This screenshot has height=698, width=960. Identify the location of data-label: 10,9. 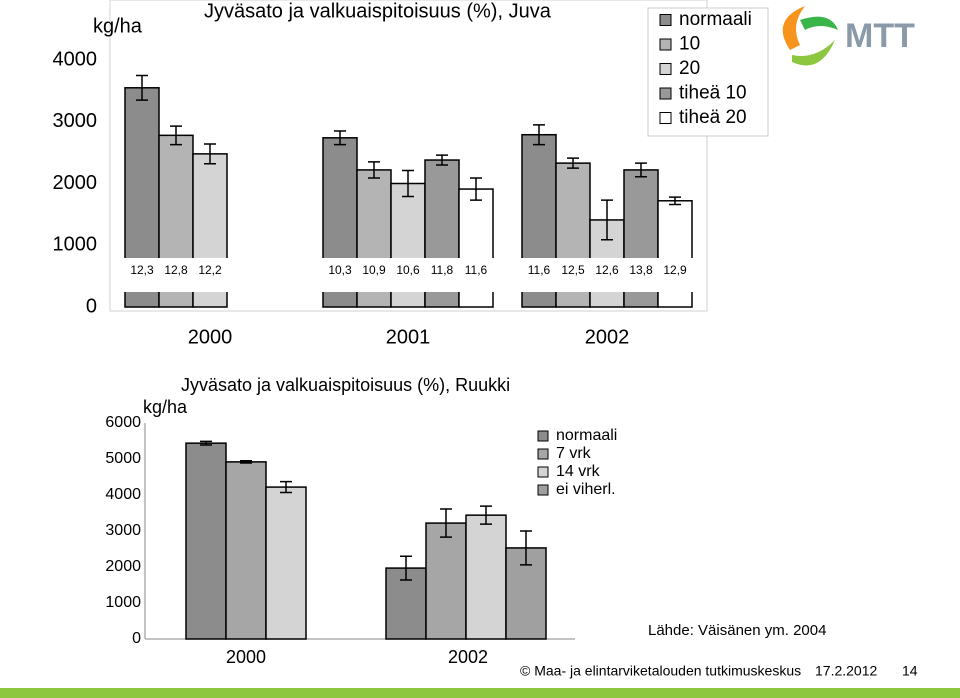
(374, 270).